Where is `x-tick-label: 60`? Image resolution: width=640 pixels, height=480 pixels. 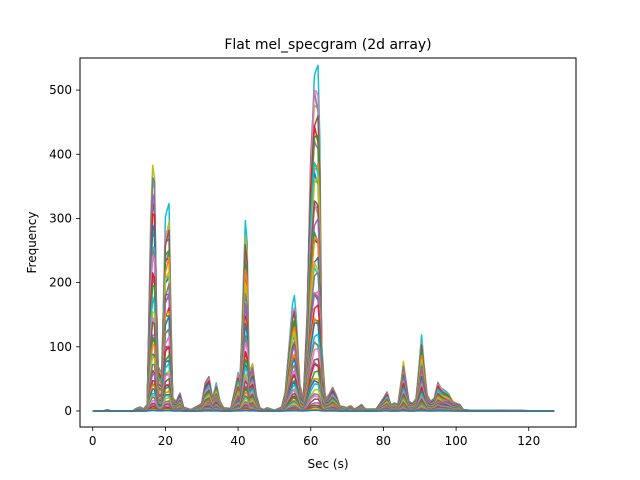 x-tick-label: 60 is located at coordinates (310, 441).